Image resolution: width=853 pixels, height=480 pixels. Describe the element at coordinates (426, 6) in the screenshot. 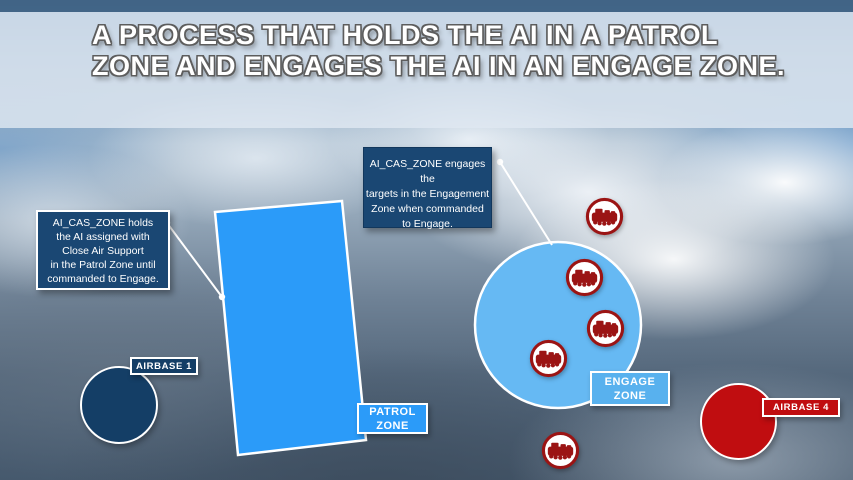

I see `top-border-strip` at that location.